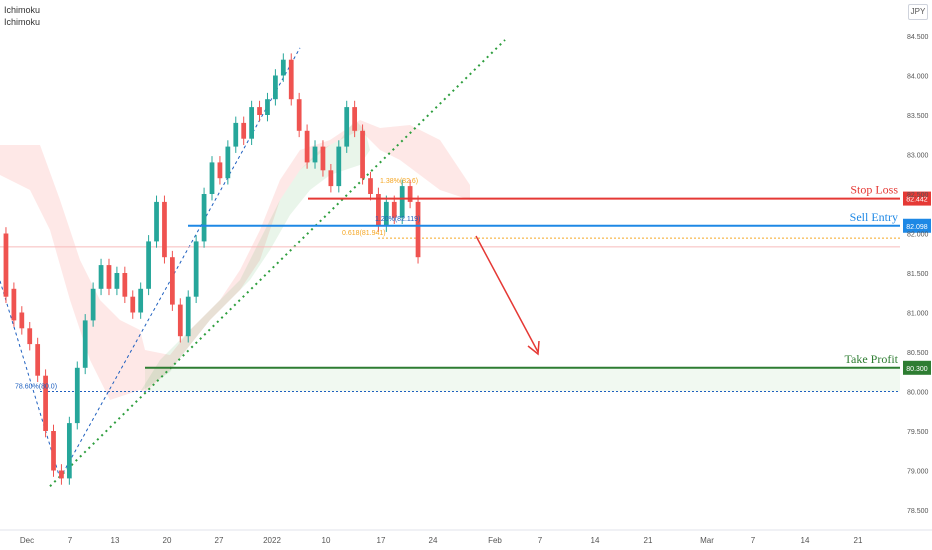  Describe the element at coordinates (874, 190) in the screenshot. I see `level-label: Stop Loss` at that location.